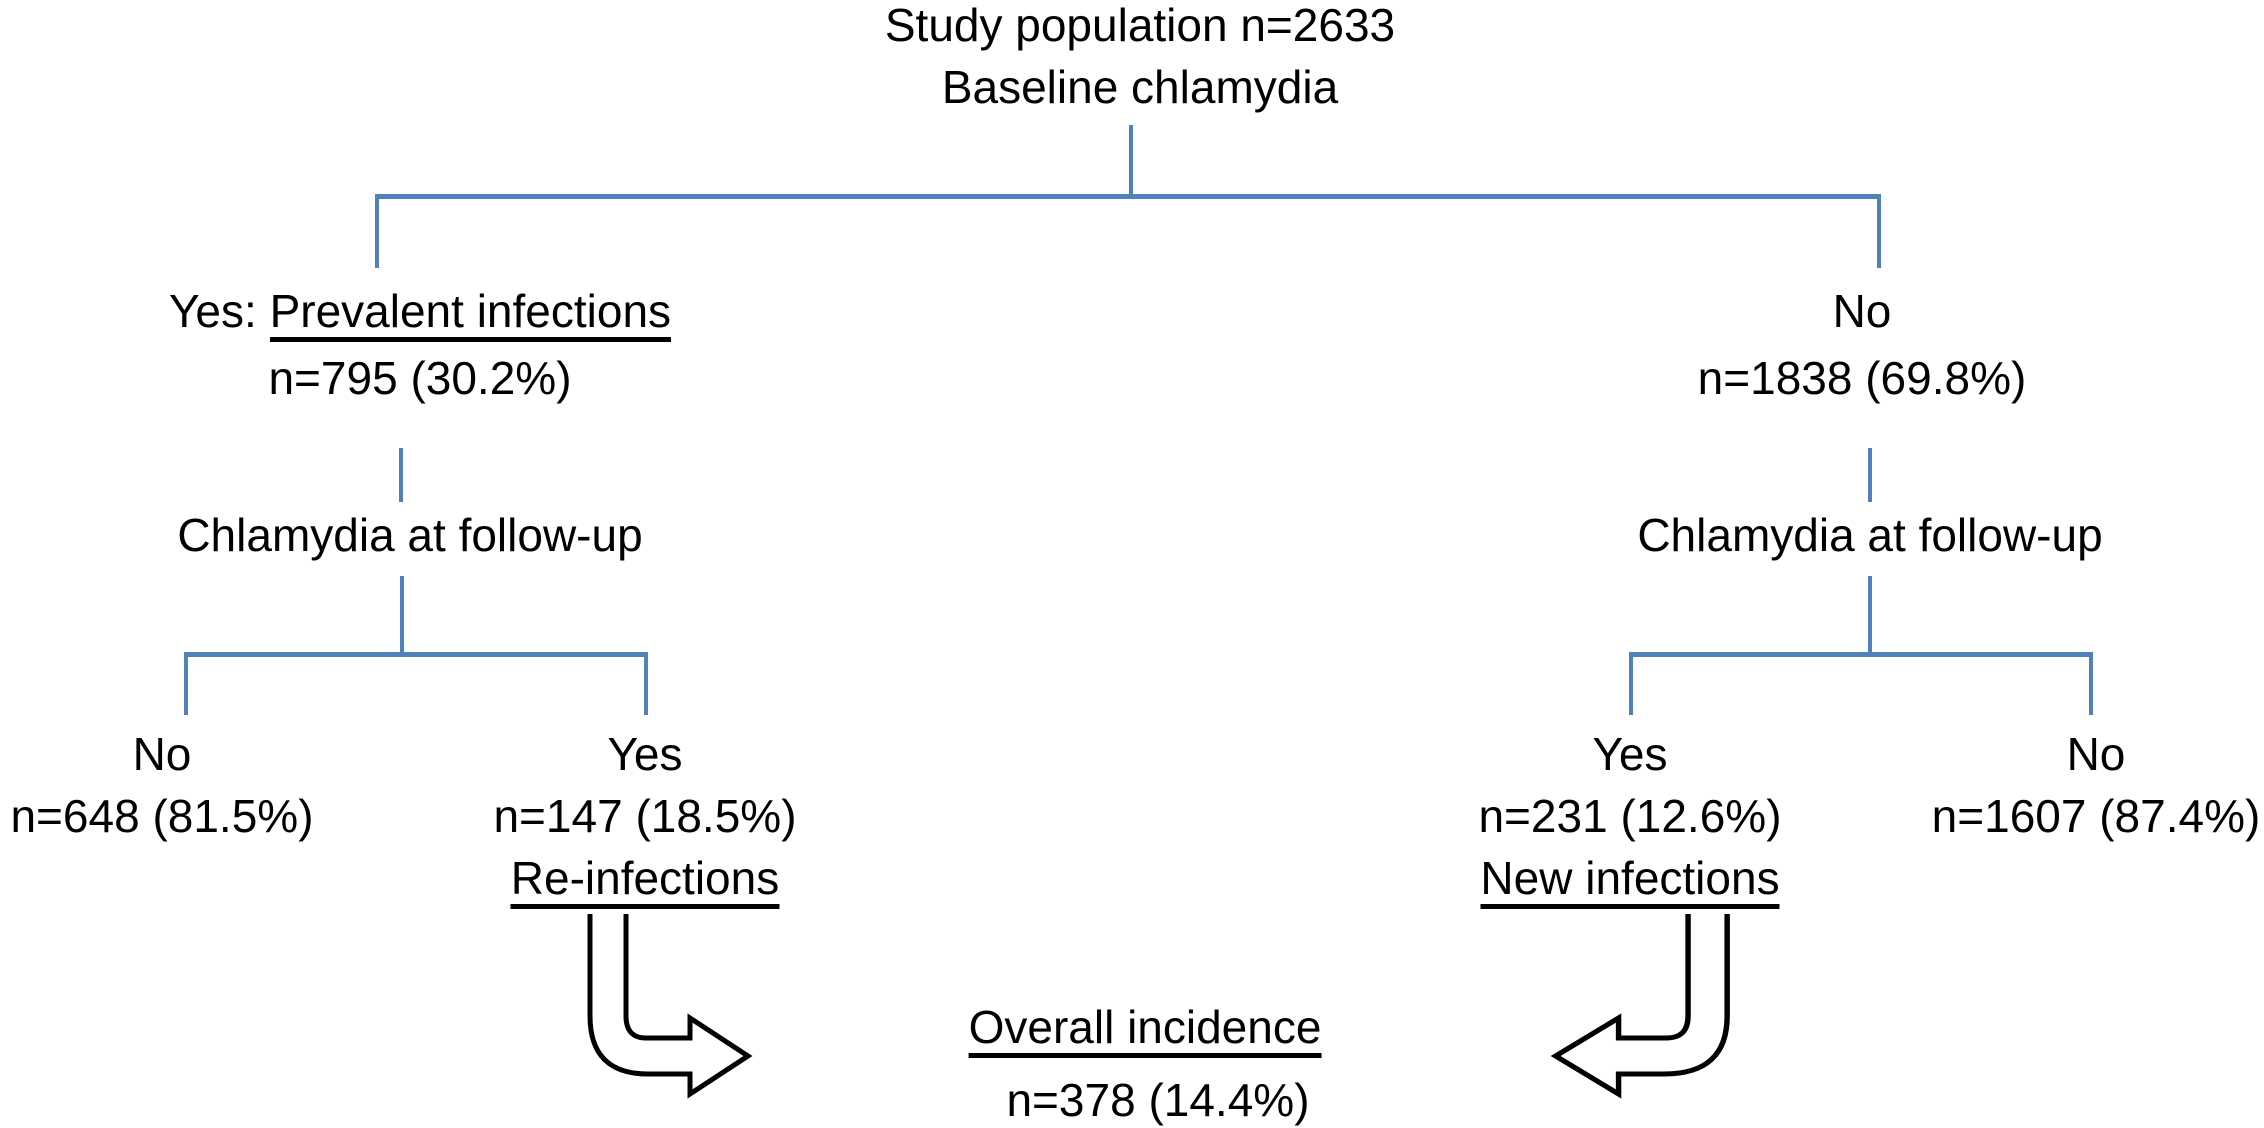 Image resolution: width=2264 pixels, height=1128 pixels. I want to click on root-node-title: Study population n=2633, so click(1140, 25).